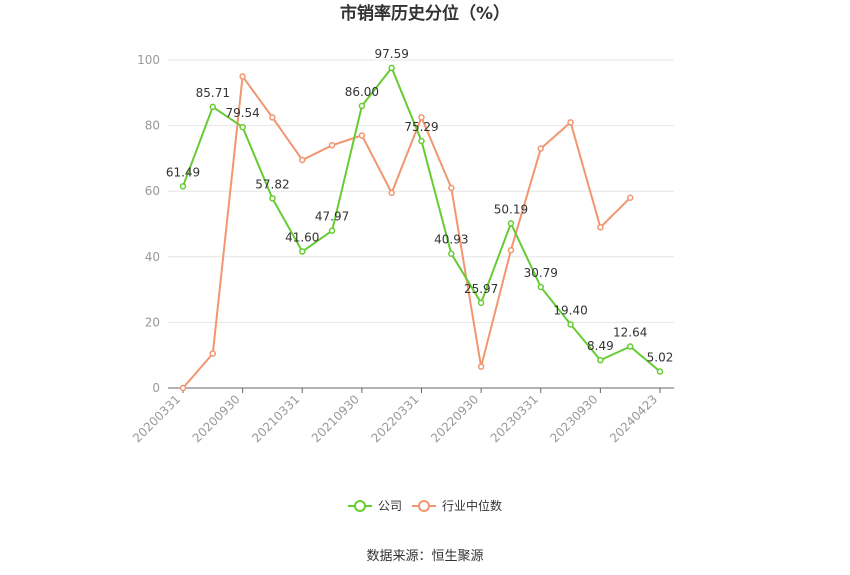 The height and width of the screenshot is (575, 850). What do you see at coordinates (570, 310) in the screenshot?
I see `data-label: 19.40` at bounding box center [570, 310].